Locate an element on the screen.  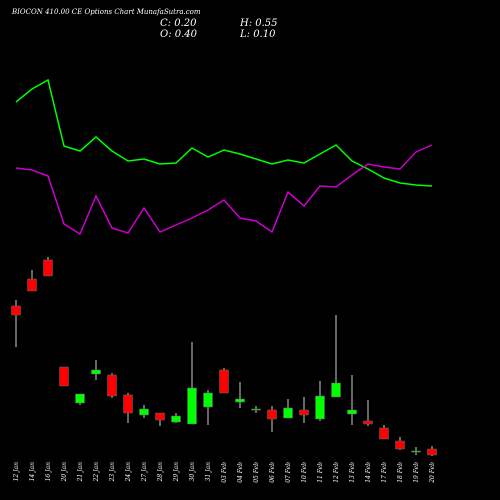
x-tick-label: 31 Jan is located at coordinates (208, 472).